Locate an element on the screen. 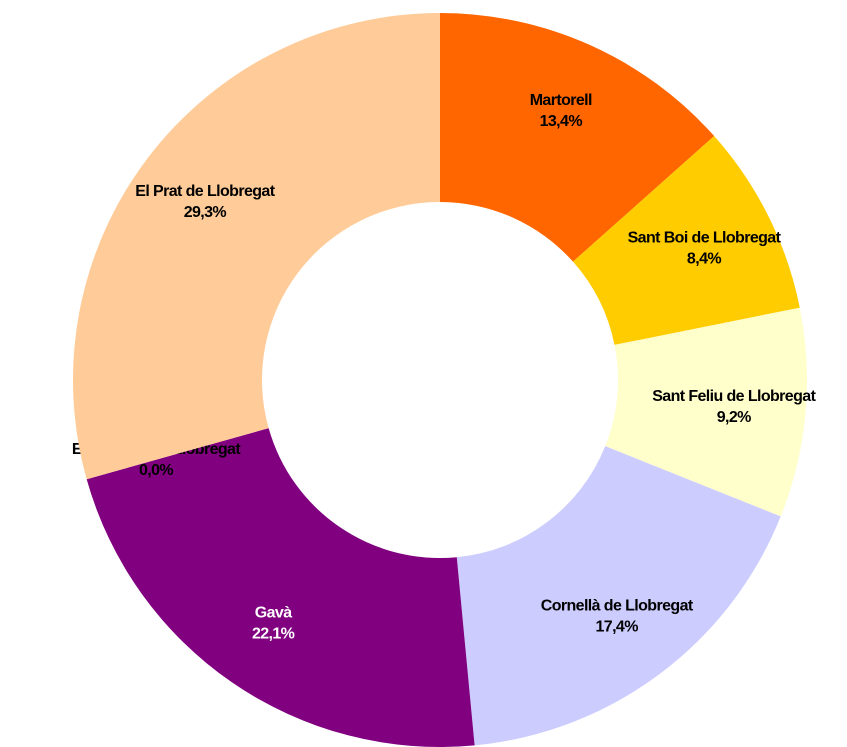 Image resolution: width=847 pixels, height=747 pixels. slice-label: Sant Feliu de Llobregat is located at coordinates (734, 396).